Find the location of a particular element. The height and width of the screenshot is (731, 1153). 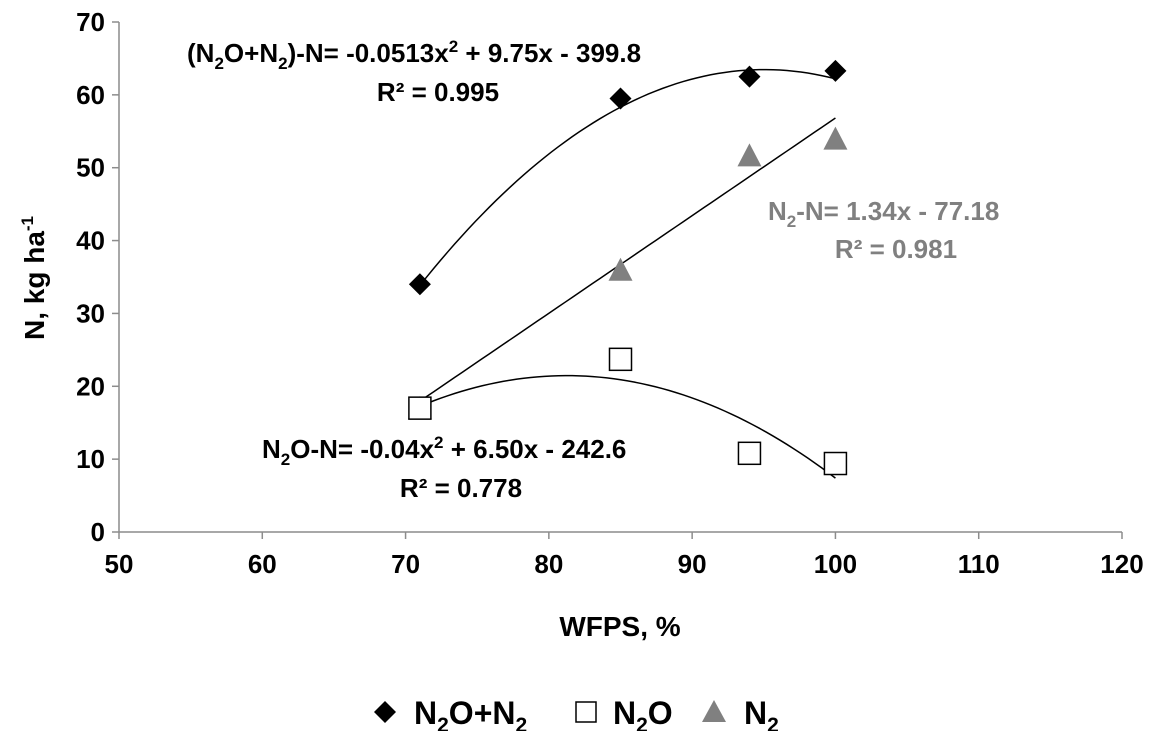

y-tick-label: 40 is located at coordinates (90, 241).